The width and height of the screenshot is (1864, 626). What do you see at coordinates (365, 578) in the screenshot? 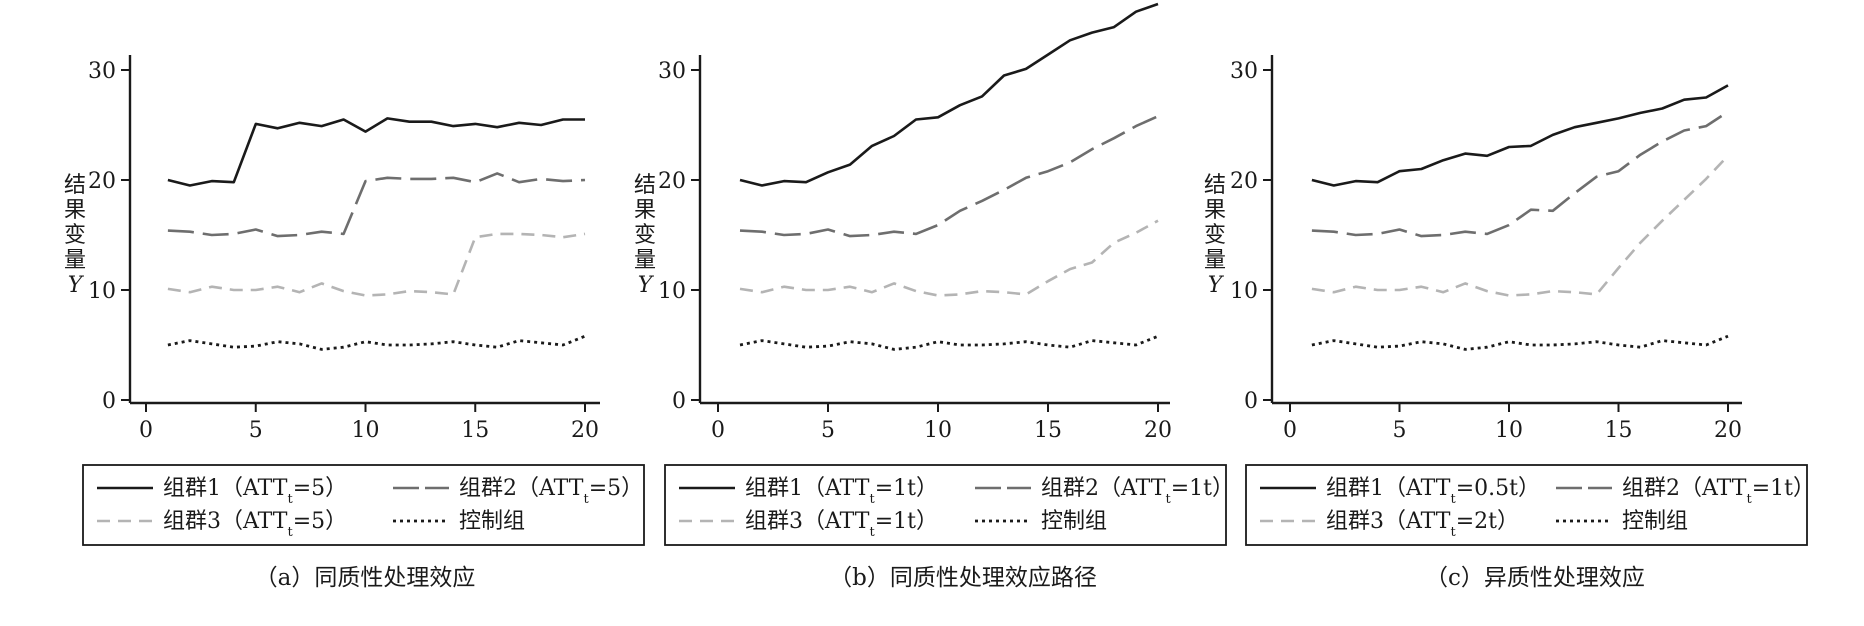
I see `panel-caption: （a）同质性处理效应` at bounding box center [365, 578].